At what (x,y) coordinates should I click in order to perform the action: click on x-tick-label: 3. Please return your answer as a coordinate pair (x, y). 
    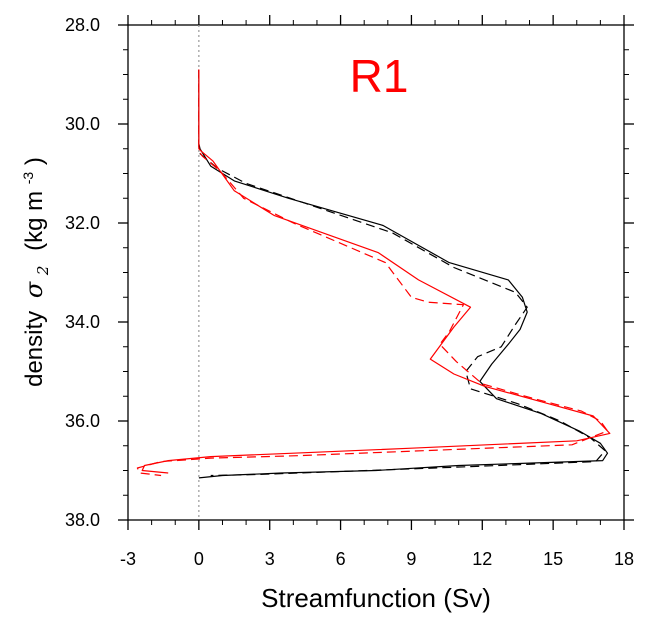
    Looking at the image, I should click on (270, 559).